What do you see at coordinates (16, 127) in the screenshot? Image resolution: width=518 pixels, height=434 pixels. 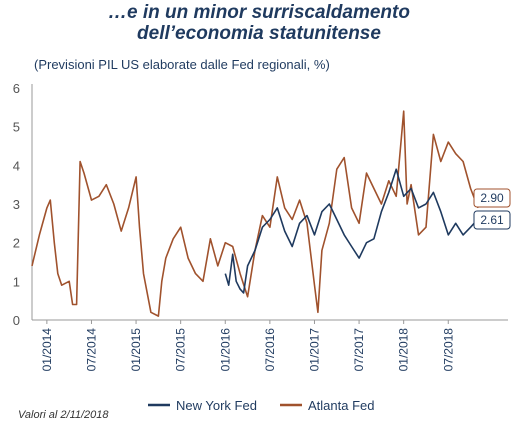 I see `y-tick-label: 5` at bounding box center [16, 127].